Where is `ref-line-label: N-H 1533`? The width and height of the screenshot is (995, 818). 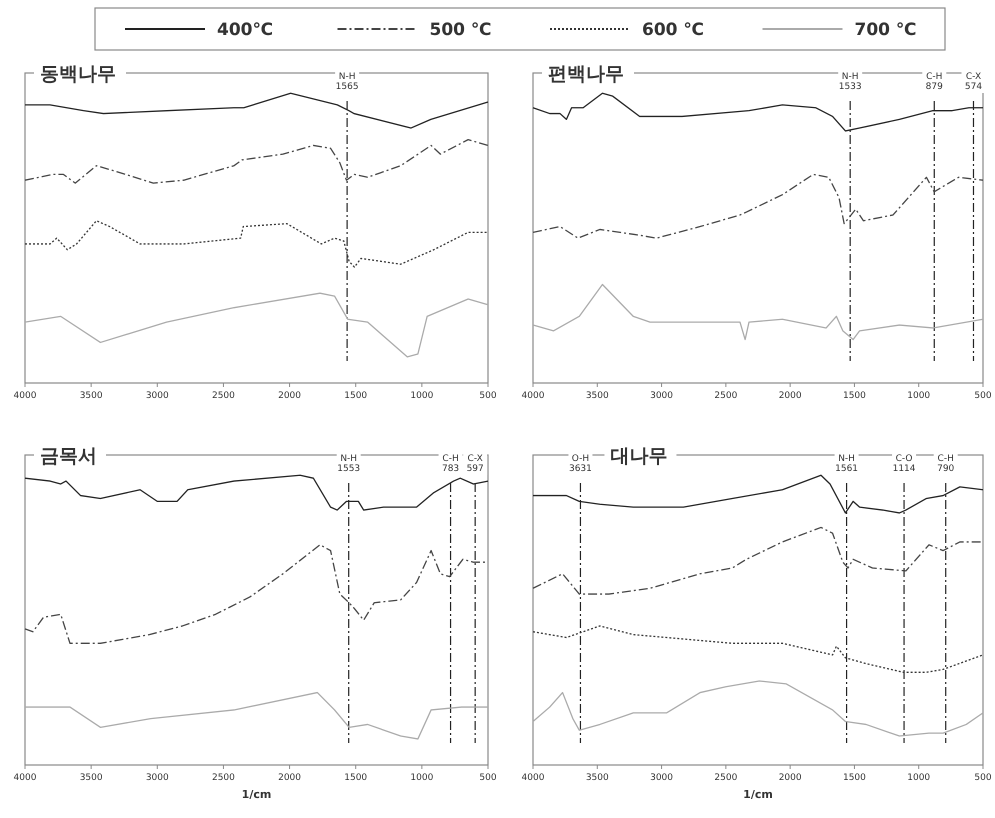 ref-line-label: N-H 1533 is located at coordinates (850, 82).